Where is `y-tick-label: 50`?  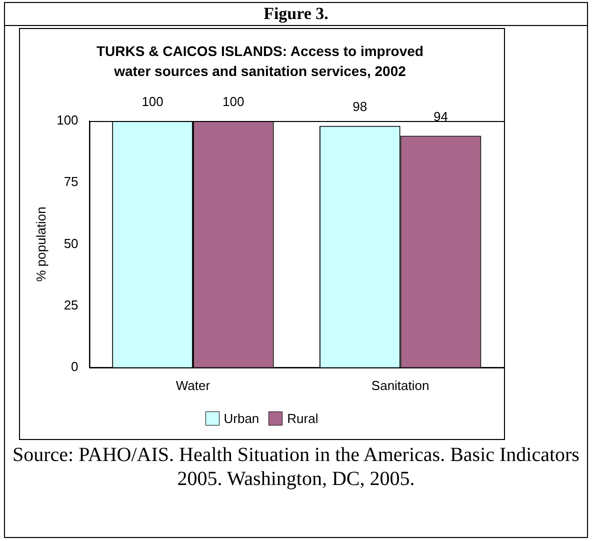 y-tick-label: 50 is located at coordinates (71, 243).